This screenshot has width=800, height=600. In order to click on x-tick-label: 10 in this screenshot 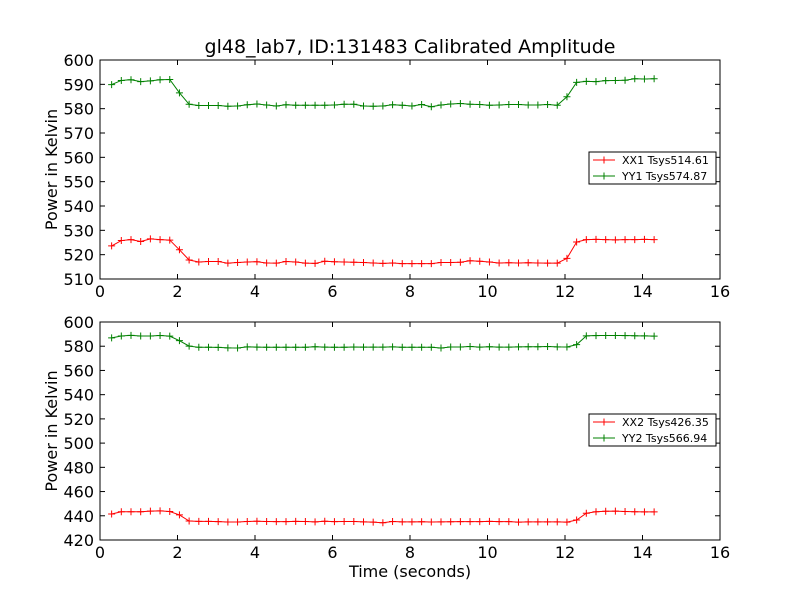, I will do `click(487, 291)`.